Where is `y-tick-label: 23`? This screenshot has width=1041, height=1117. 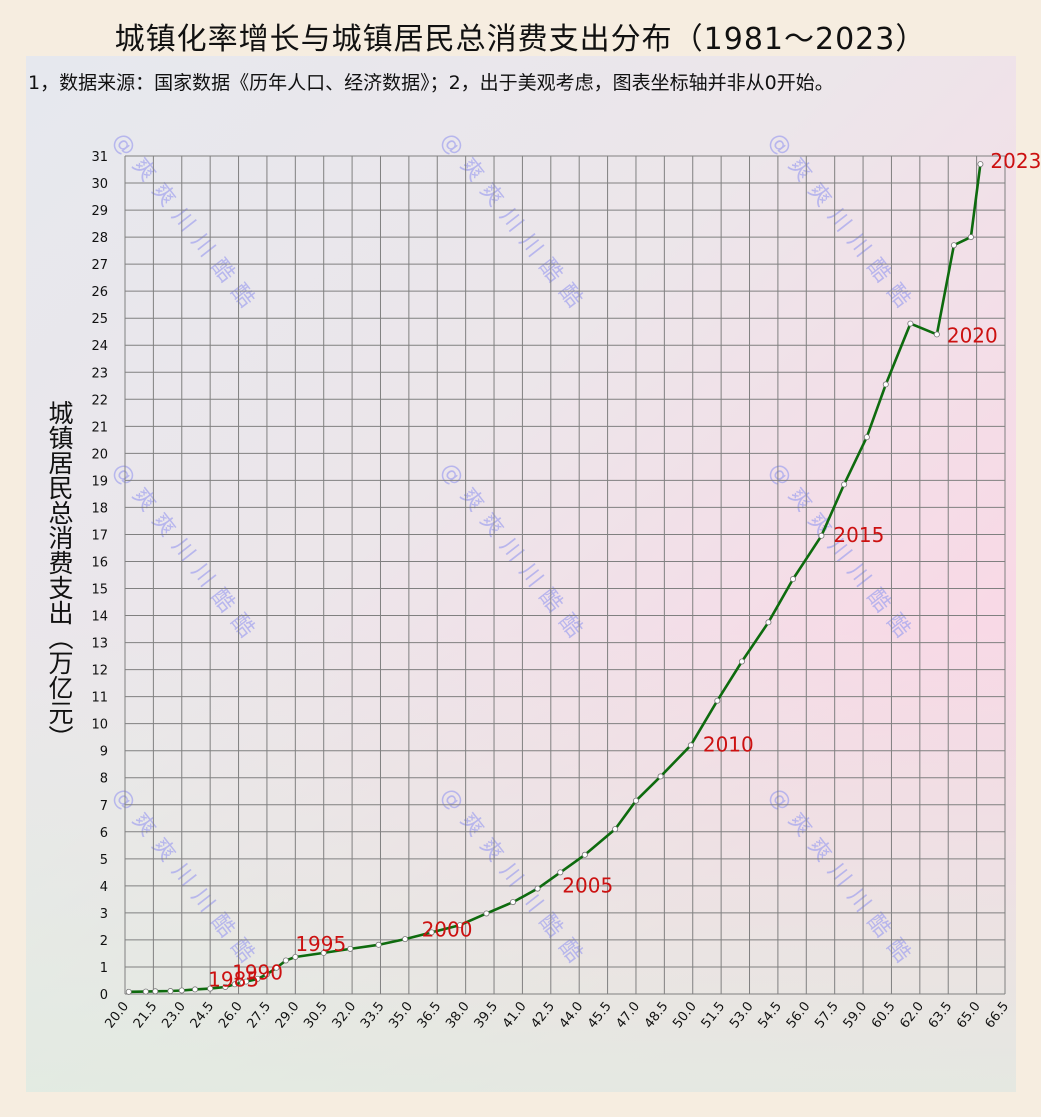 y-tick-label: 23 is located at coordinates (99, 373).